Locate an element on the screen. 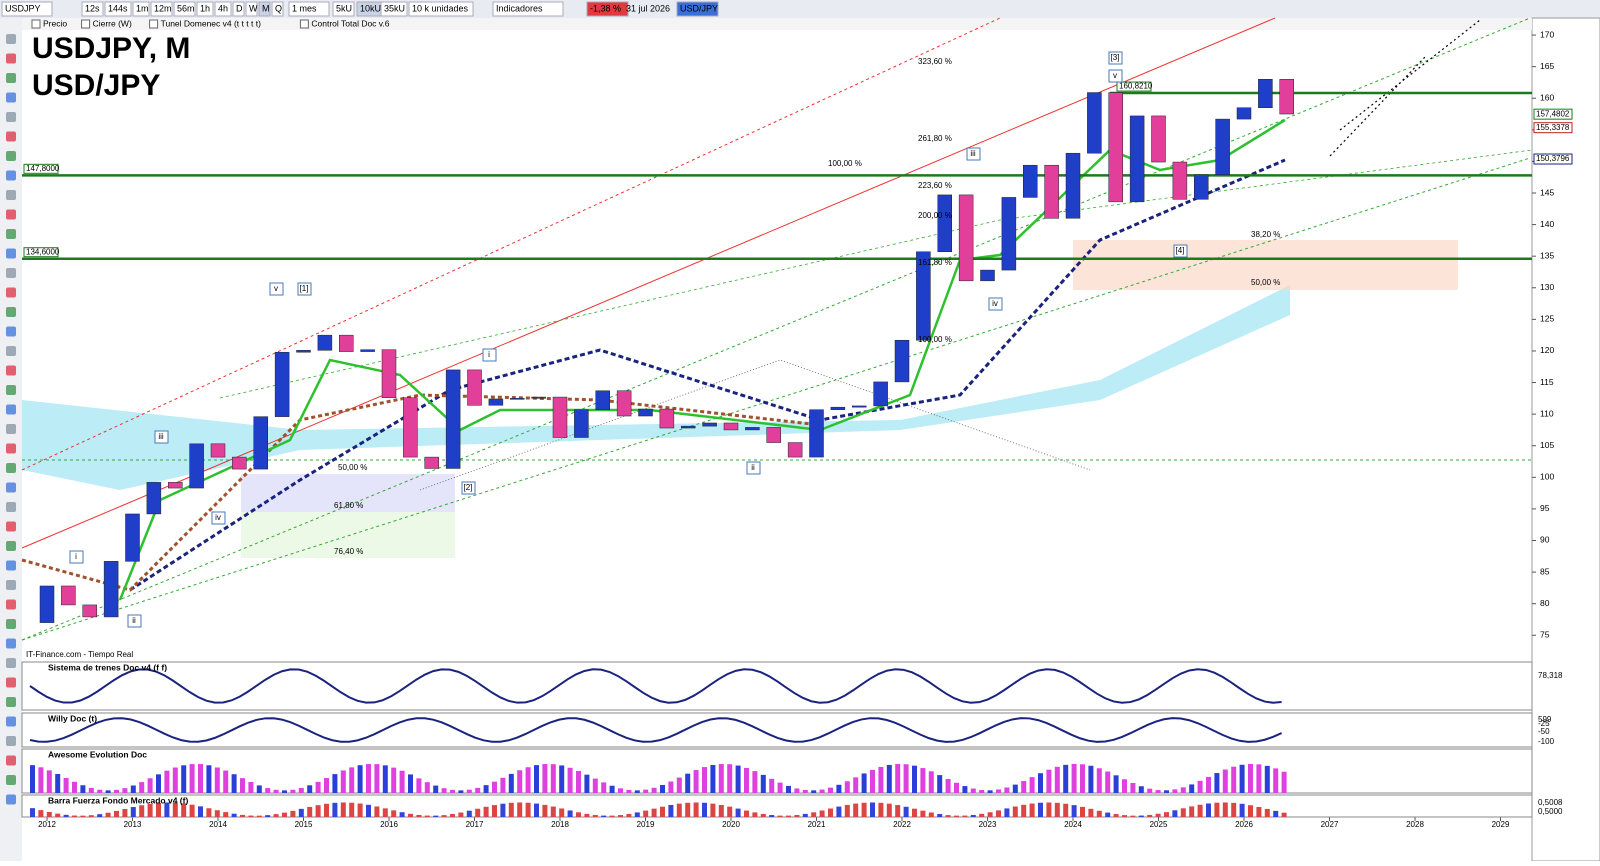  change-badge-bg is located at coordinates (607, 9).